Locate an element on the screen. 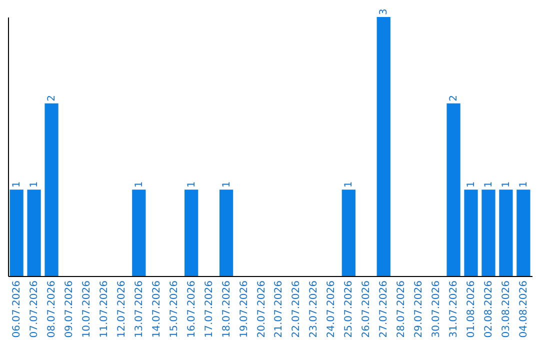 The image size is (540, 340). x-tick-label: 15.07.2026 is located at coordinates (174, 309).